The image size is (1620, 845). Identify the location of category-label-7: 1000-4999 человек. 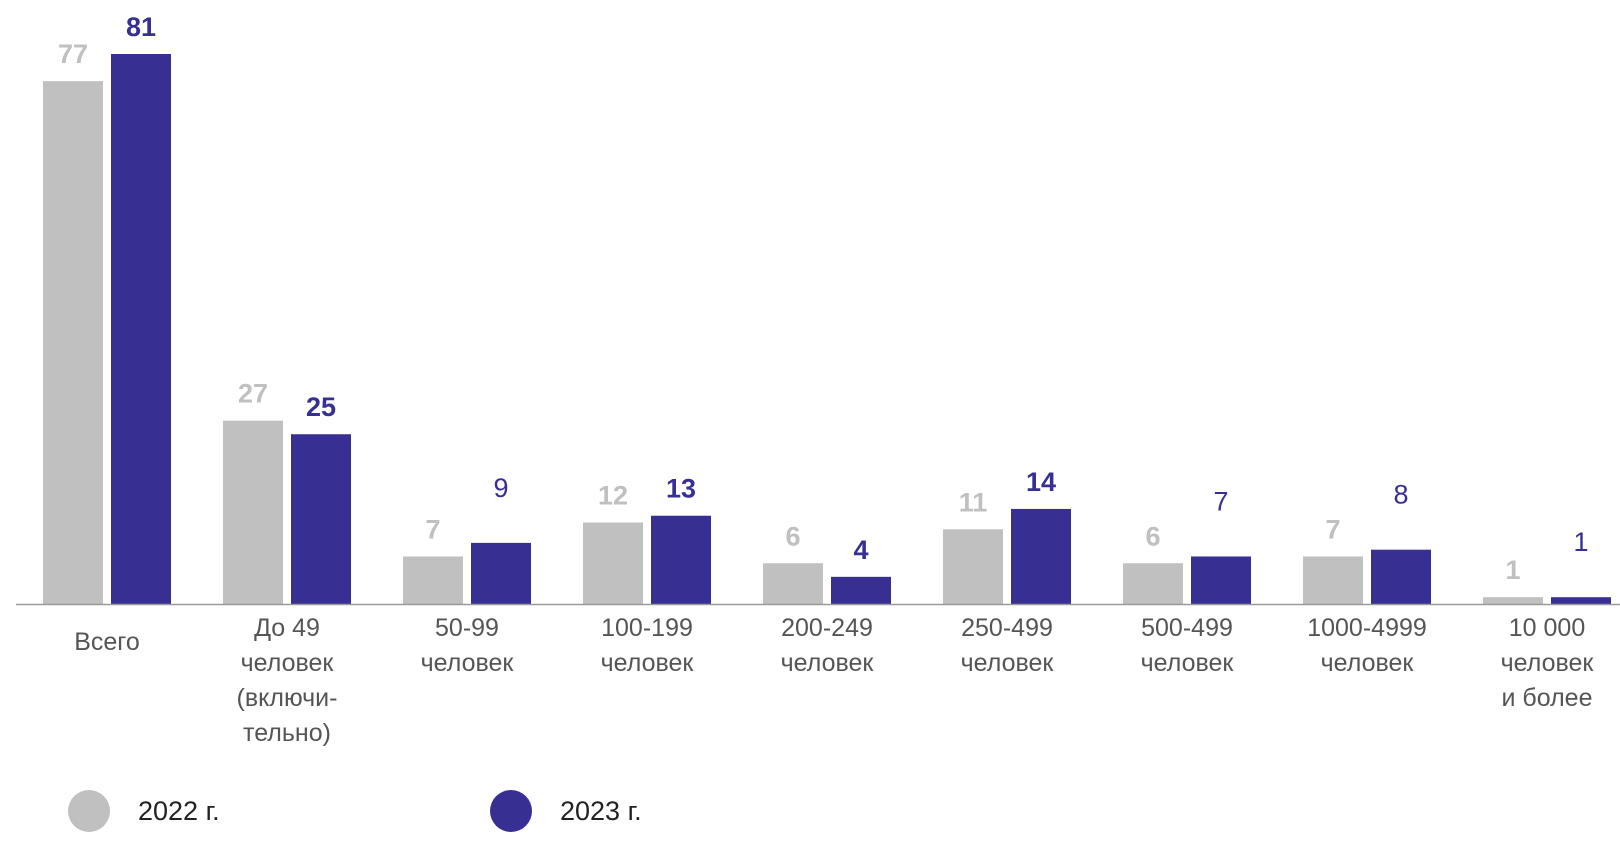
(1367, 645).